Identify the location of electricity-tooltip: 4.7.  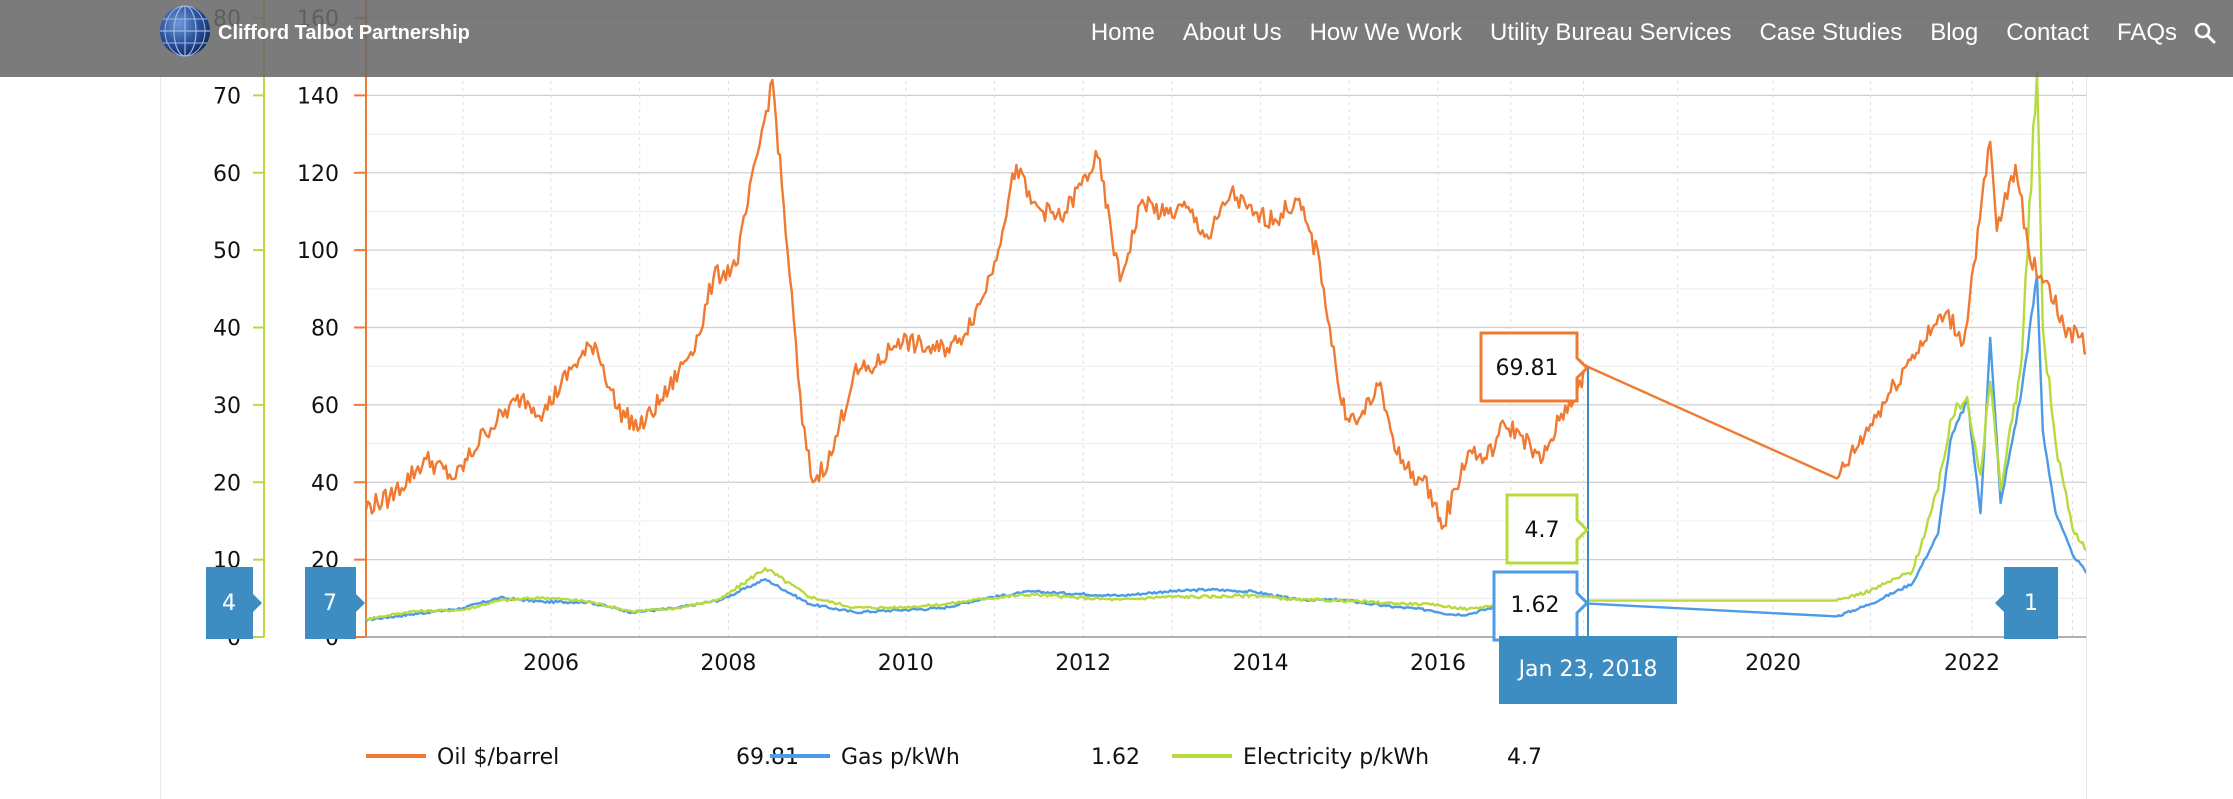
(1547, 529).